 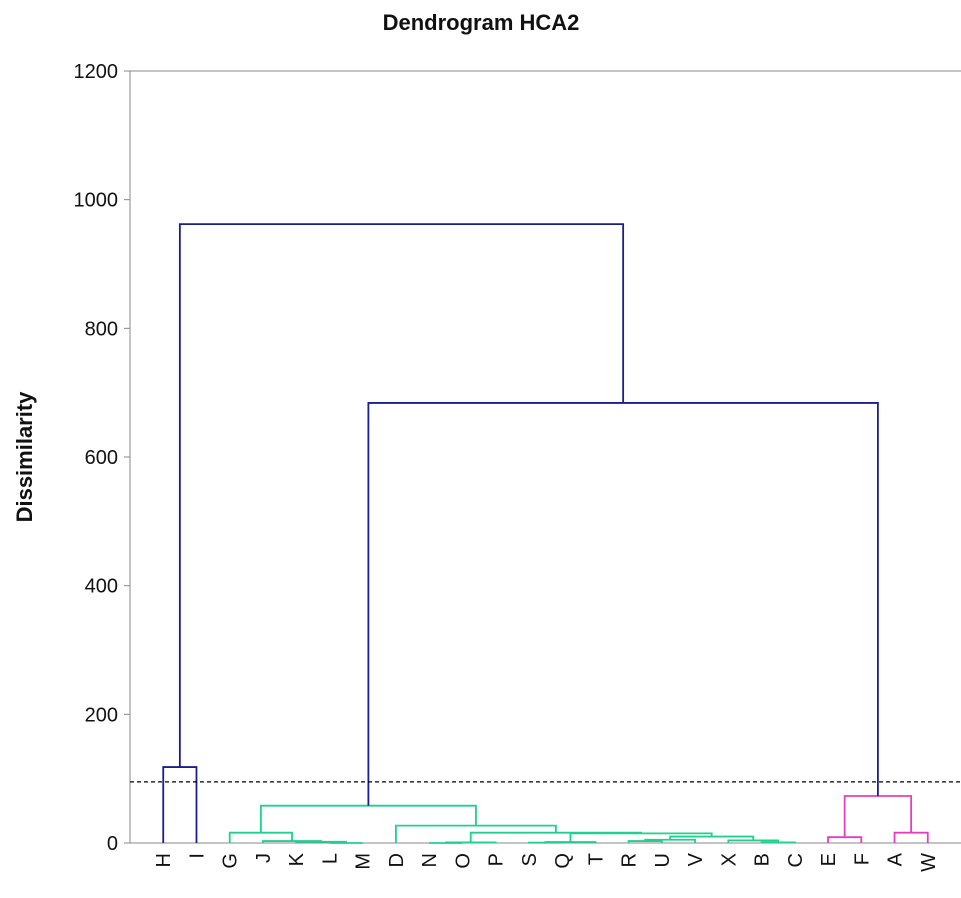 I want to click on x-tick-label: W, so click(x=929, y=862).